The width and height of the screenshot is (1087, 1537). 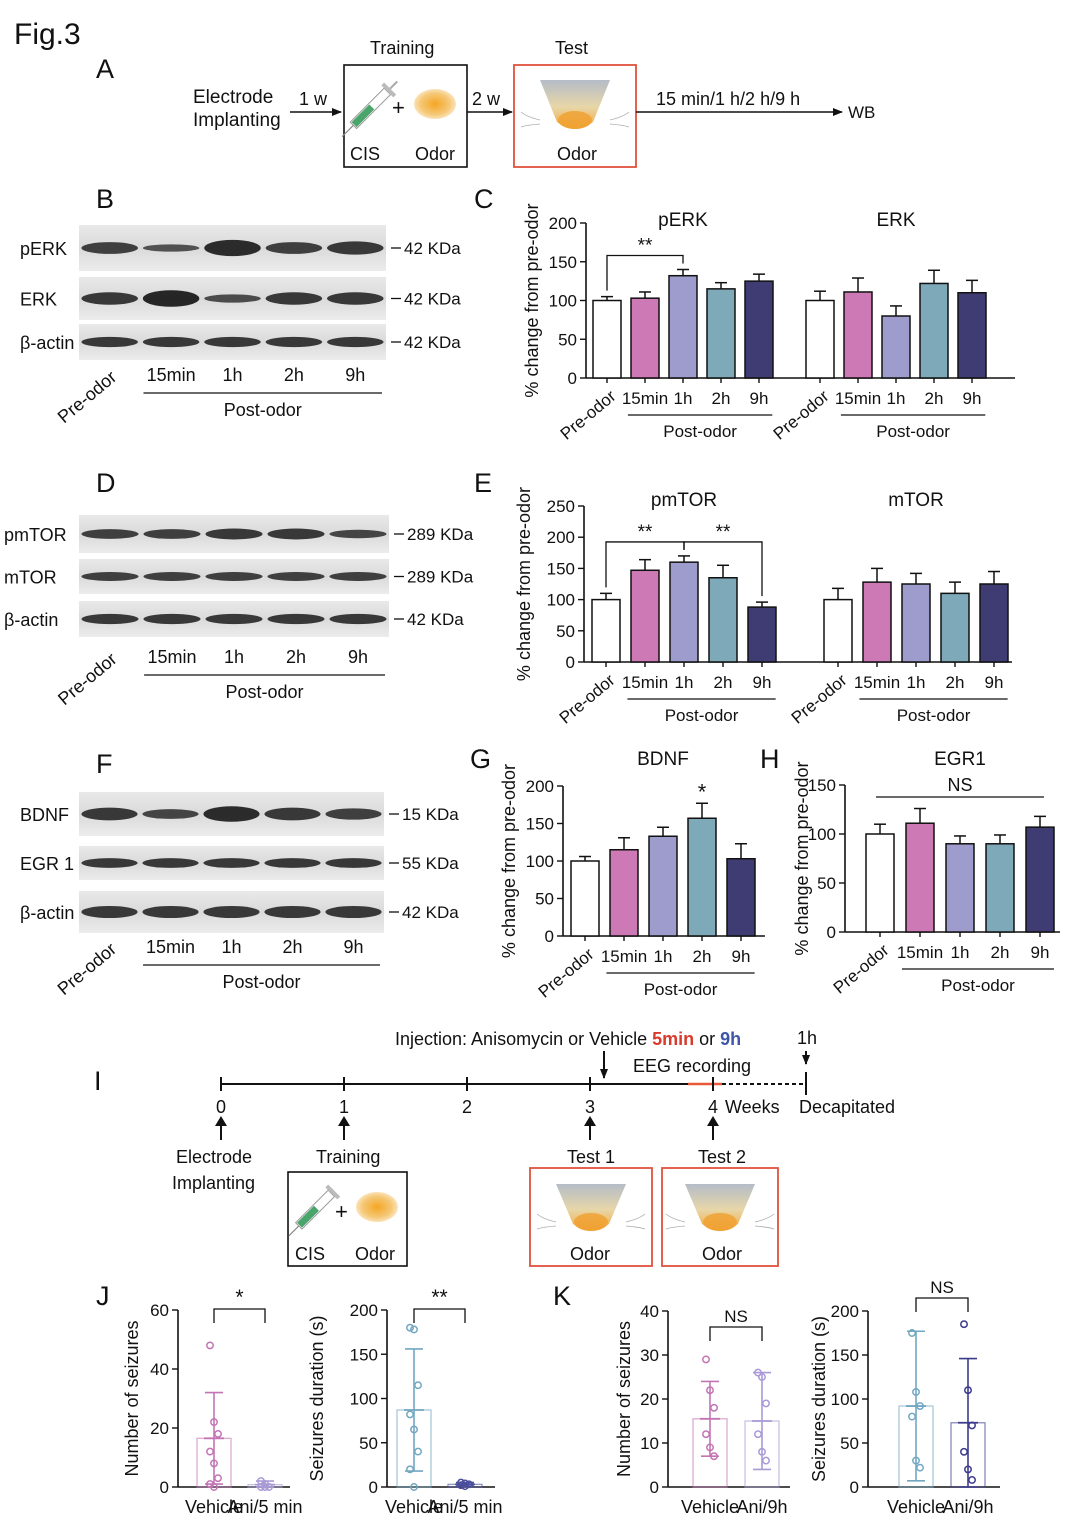 What do you see at coordinates (348, 1157) in the screenshot?
I see `i-training-label: Training` at bounding box center [348, 1157].